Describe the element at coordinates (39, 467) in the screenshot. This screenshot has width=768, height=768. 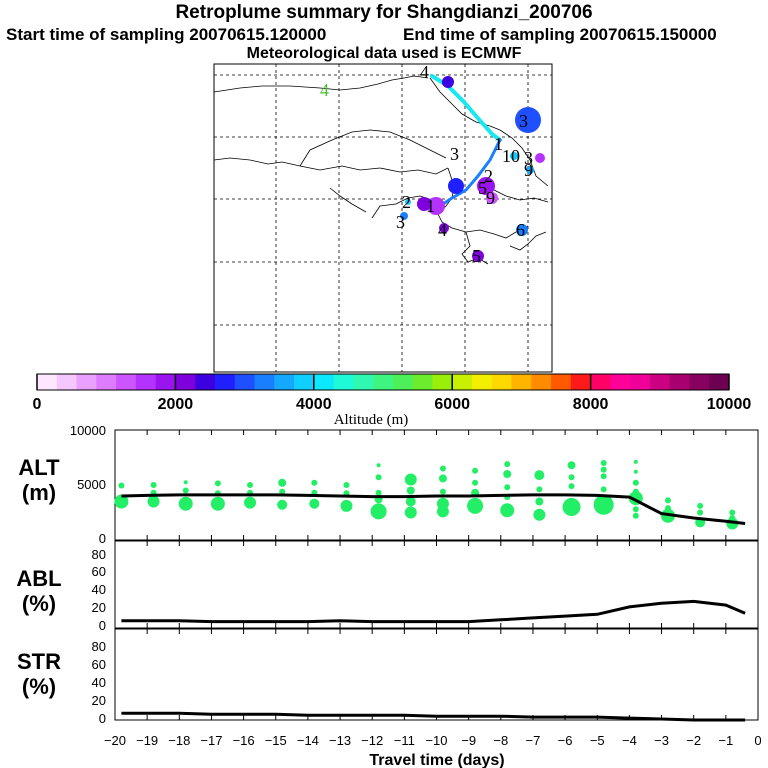
I see `alt-label: ALT` at that location.